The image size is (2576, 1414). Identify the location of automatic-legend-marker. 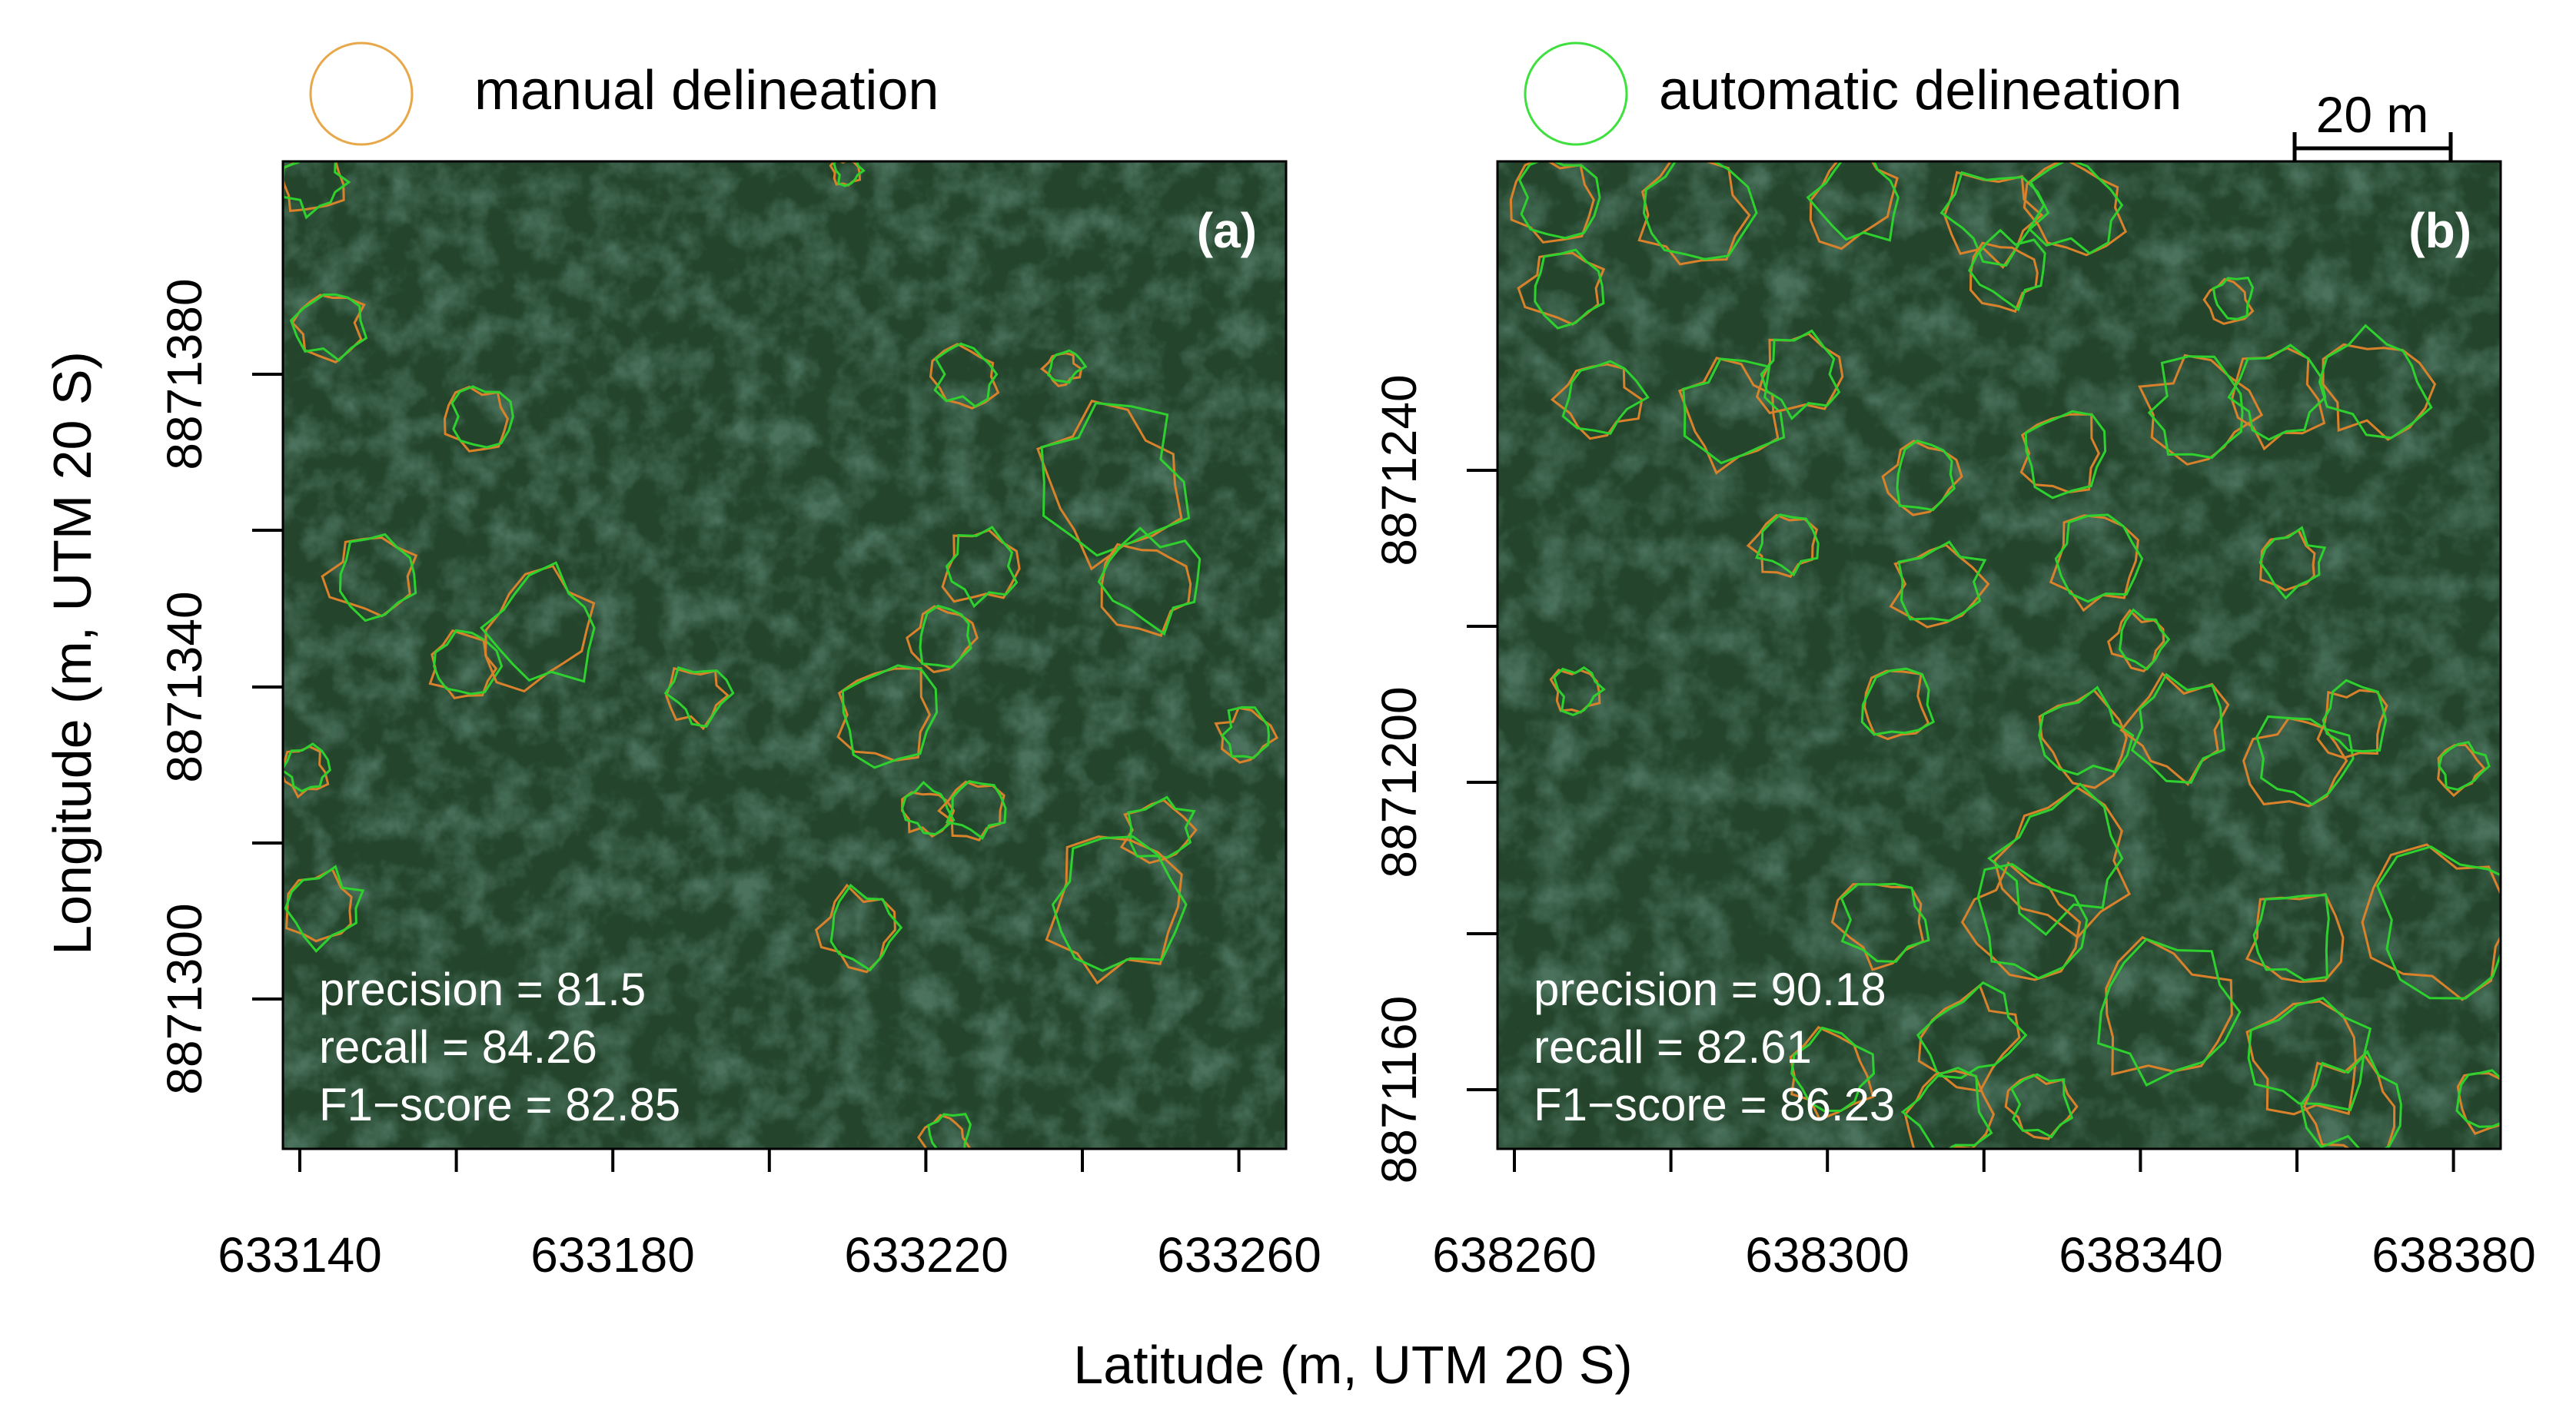
(1576, 93).